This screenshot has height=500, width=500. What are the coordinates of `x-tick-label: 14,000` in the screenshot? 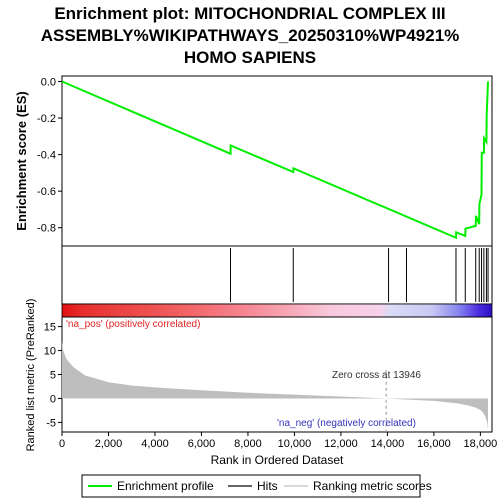 It's located at (388, 444).